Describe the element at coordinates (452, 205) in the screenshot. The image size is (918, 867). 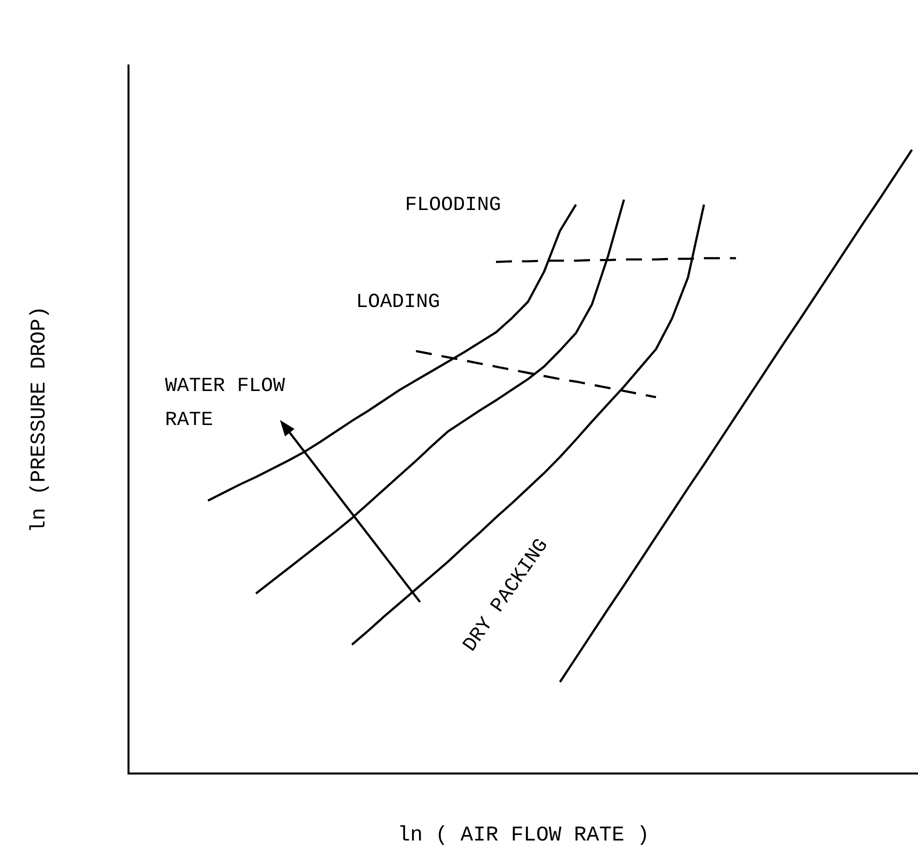
I see `text: FLOODING` at that location.